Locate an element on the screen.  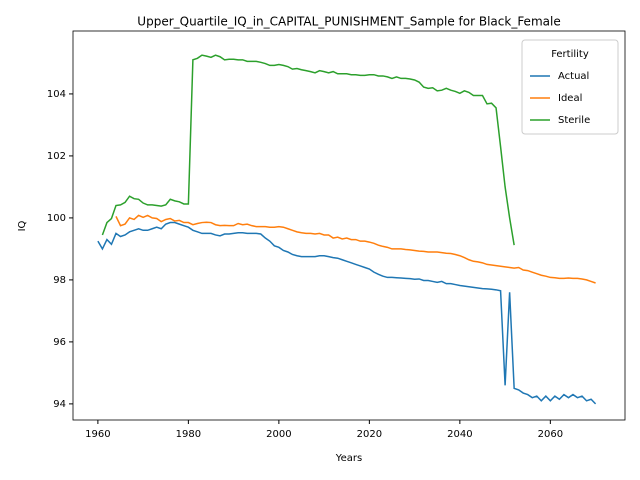
x-tick-label: 2000 is located at coordinates (278, 434).